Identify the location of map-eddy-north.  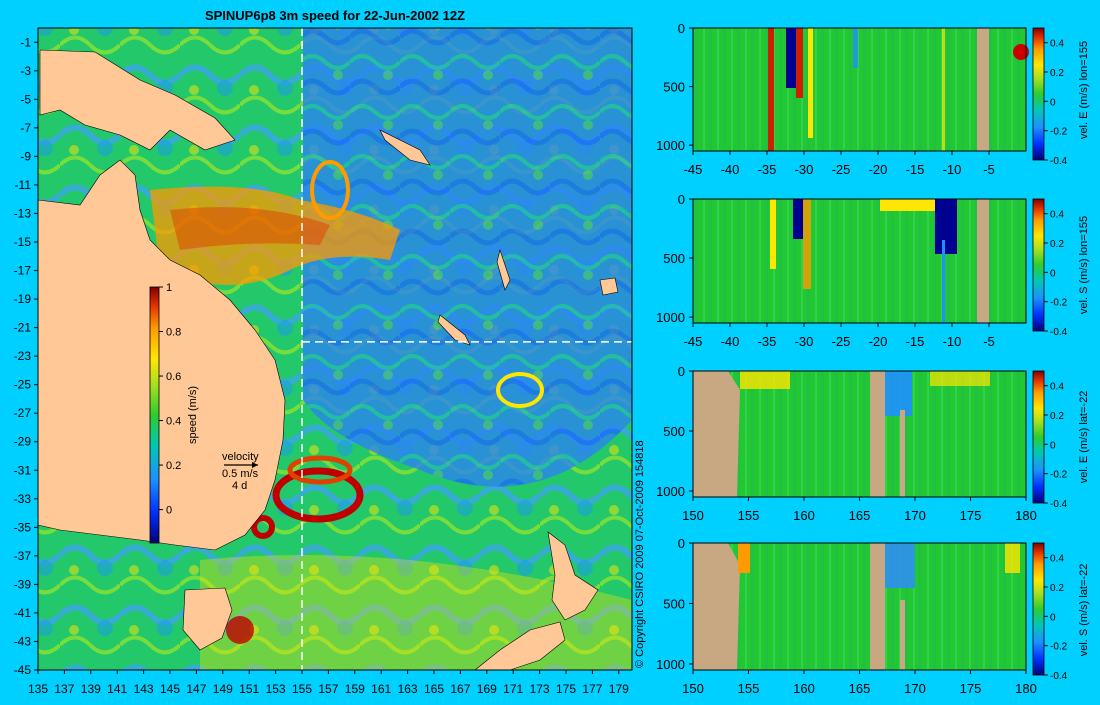
(330, 190).